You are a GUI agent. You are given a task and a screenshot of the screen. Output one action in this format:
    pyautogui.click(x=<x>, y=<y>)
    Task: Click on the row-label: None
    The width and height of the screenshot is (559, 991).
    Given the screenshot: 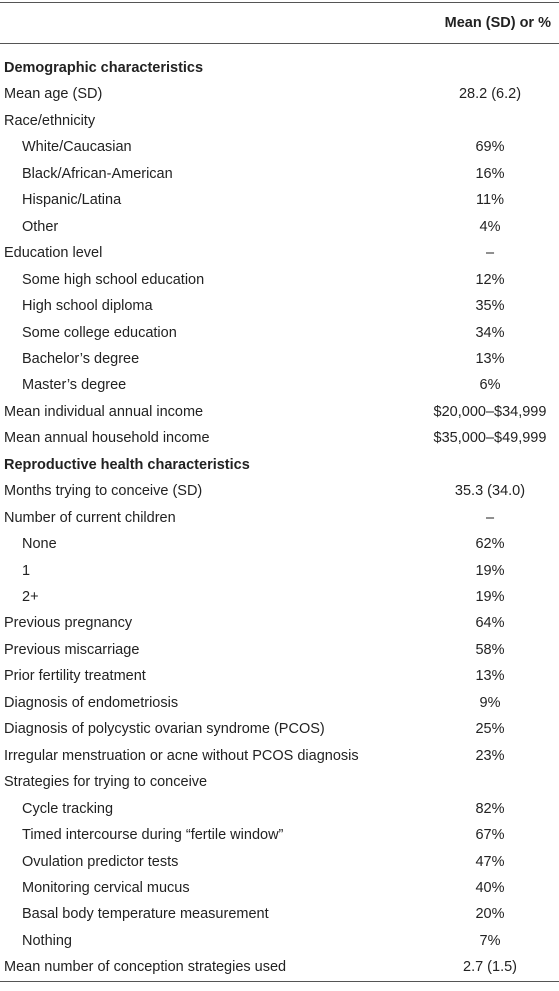 What is the action you would take?
    pyautogui.click(x=39, y=544)
    